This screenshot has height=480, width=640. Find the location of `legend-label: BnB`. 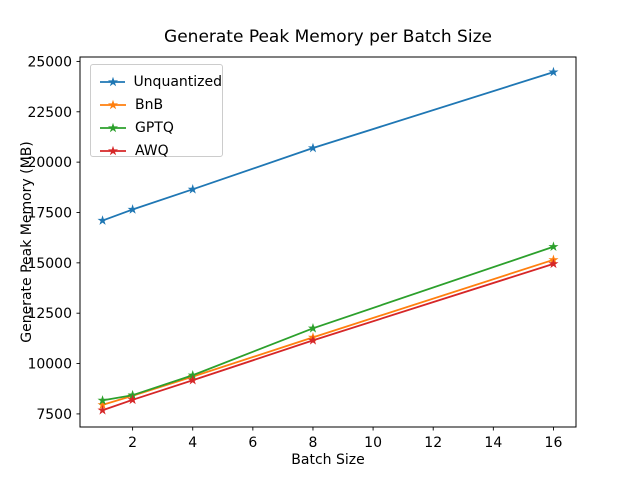

legend-label: BnB is located at coordinates (149, 104).